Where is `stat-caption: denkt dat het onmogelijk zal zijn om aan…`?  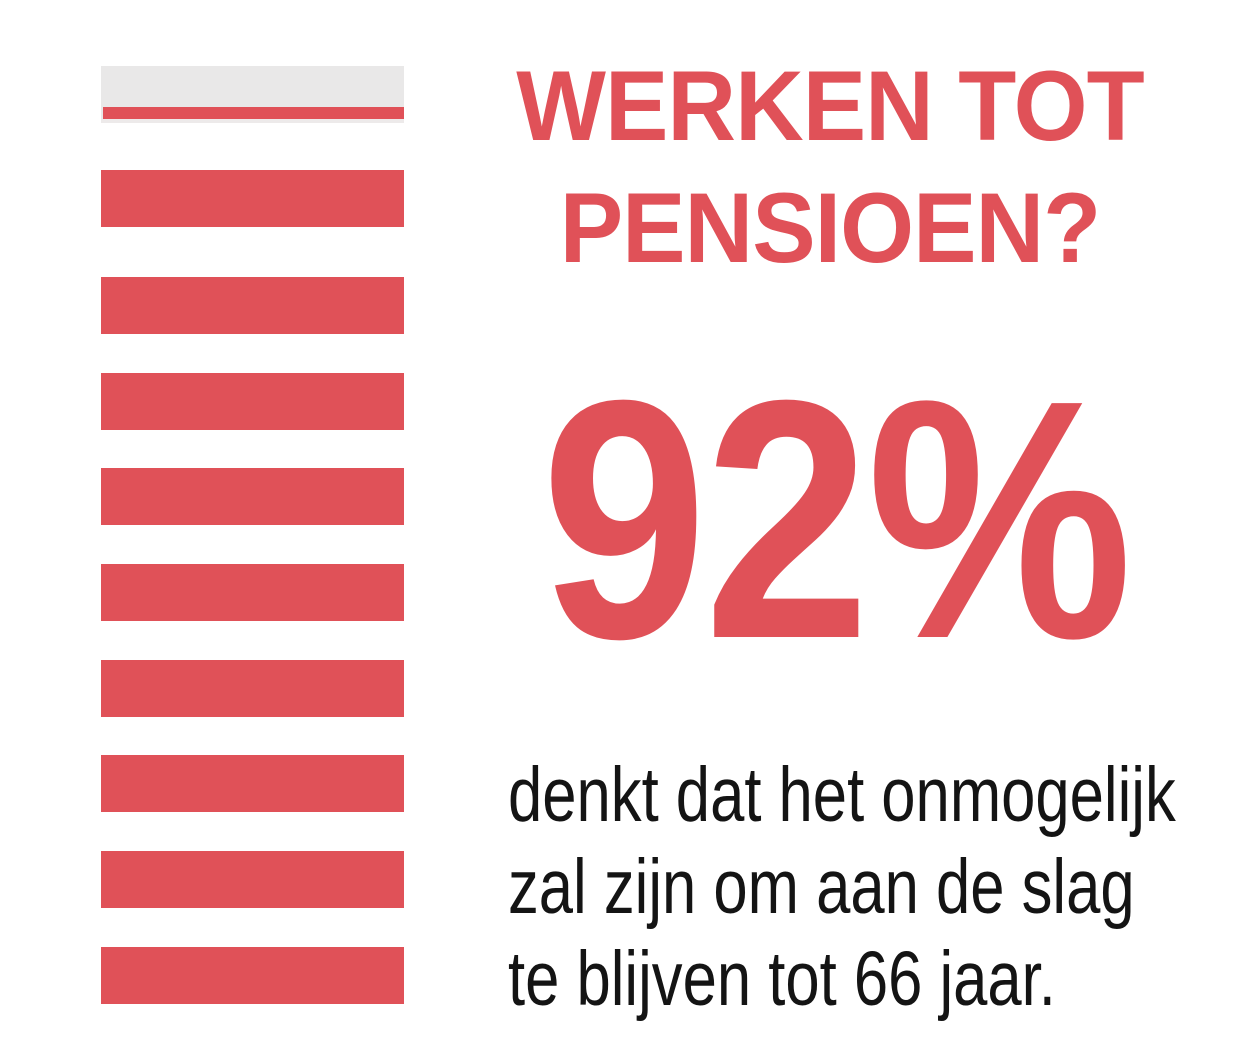
stat-caption: denkt dat het onmogelijk zal zijn om aan… is located at coordinates (842, 887).